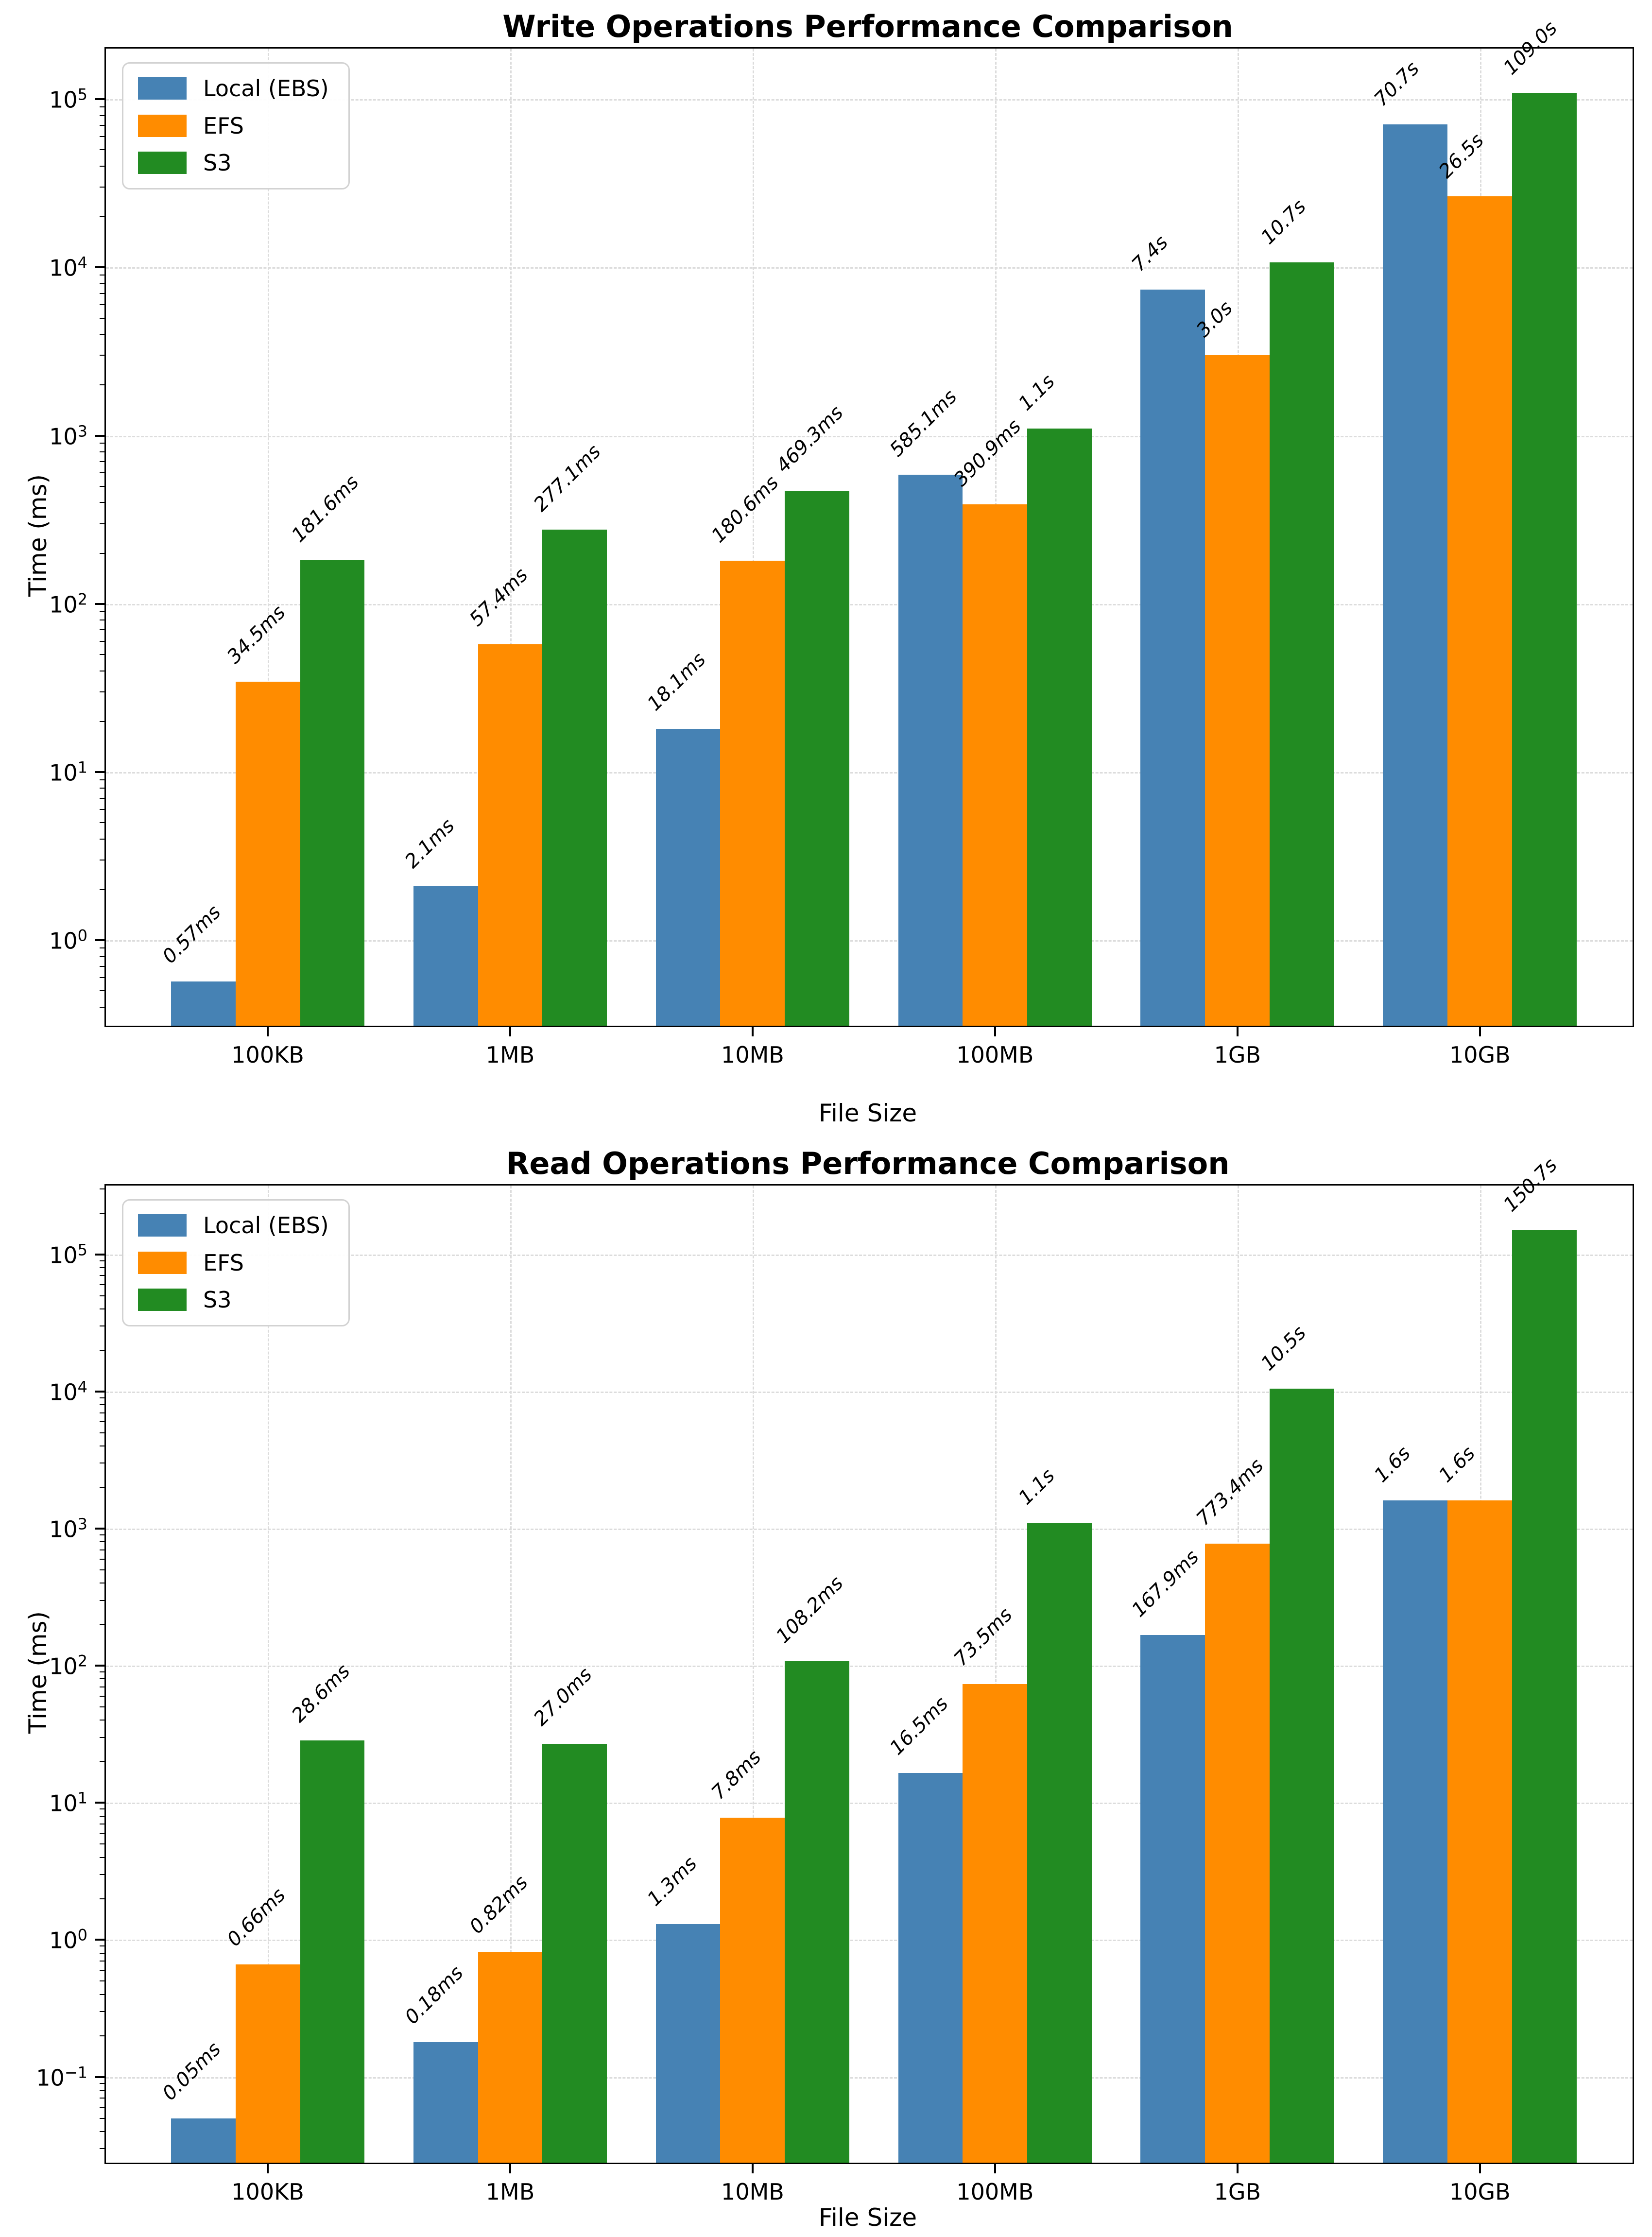 The height and width of the screenshot is (2237, 1652). What do you see at coordinates (163, 1226) in the screenshot?
I see `legend-swatch-local-ebs` at bounding box center [163, 1226].